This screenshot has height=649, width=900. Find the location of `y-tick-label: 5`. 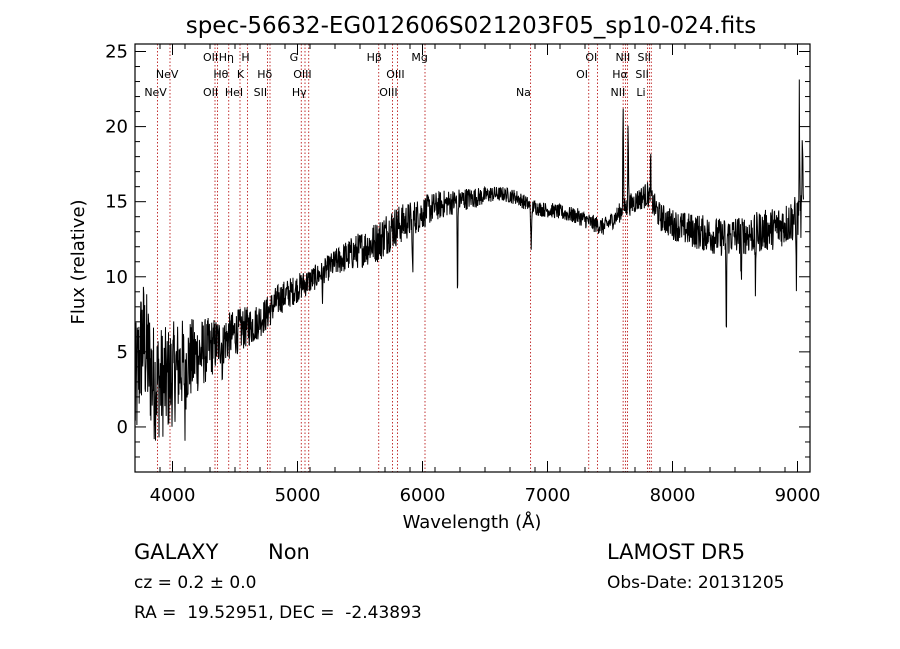

y-tick-label: 5 is located at coordinates (122, 352).